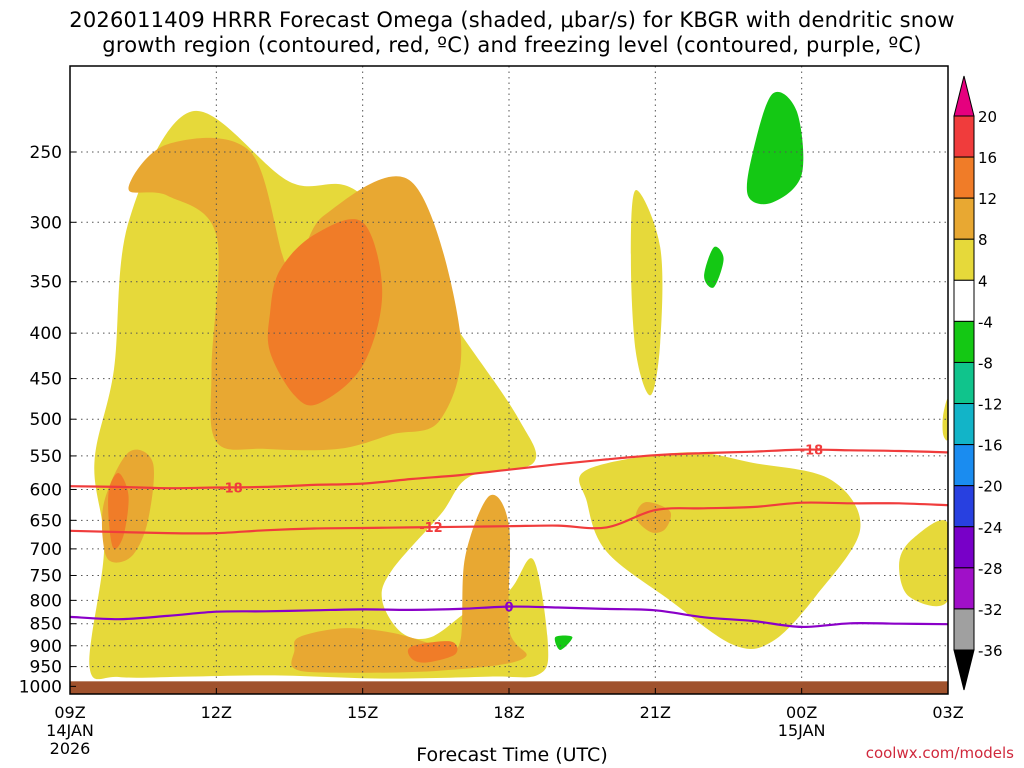  What do you see at coordinates (508, 712) in the screenshot?
I see `x-tick-label-18Z: 18Z` at bounding box center [508, 712].